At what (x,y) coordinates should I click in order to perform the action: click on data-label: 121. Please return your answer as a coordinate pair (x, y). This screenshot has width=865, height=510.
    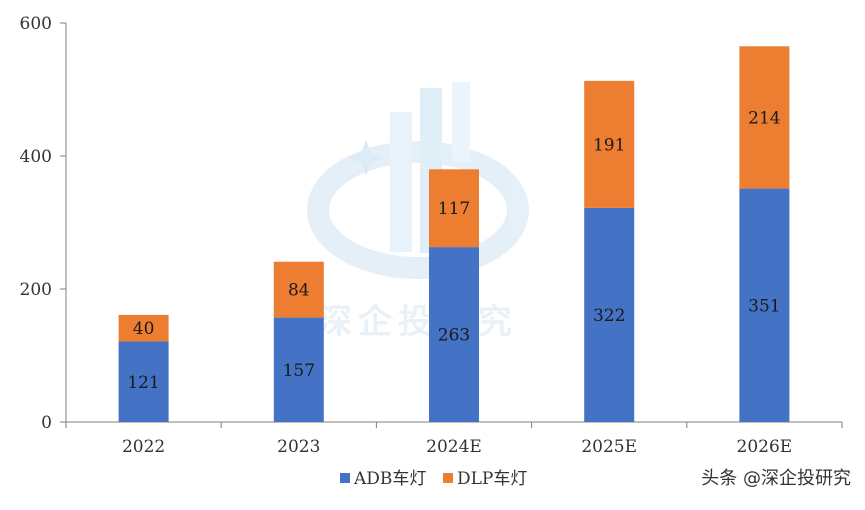
    Looking at the image, I should click on (143, 383).